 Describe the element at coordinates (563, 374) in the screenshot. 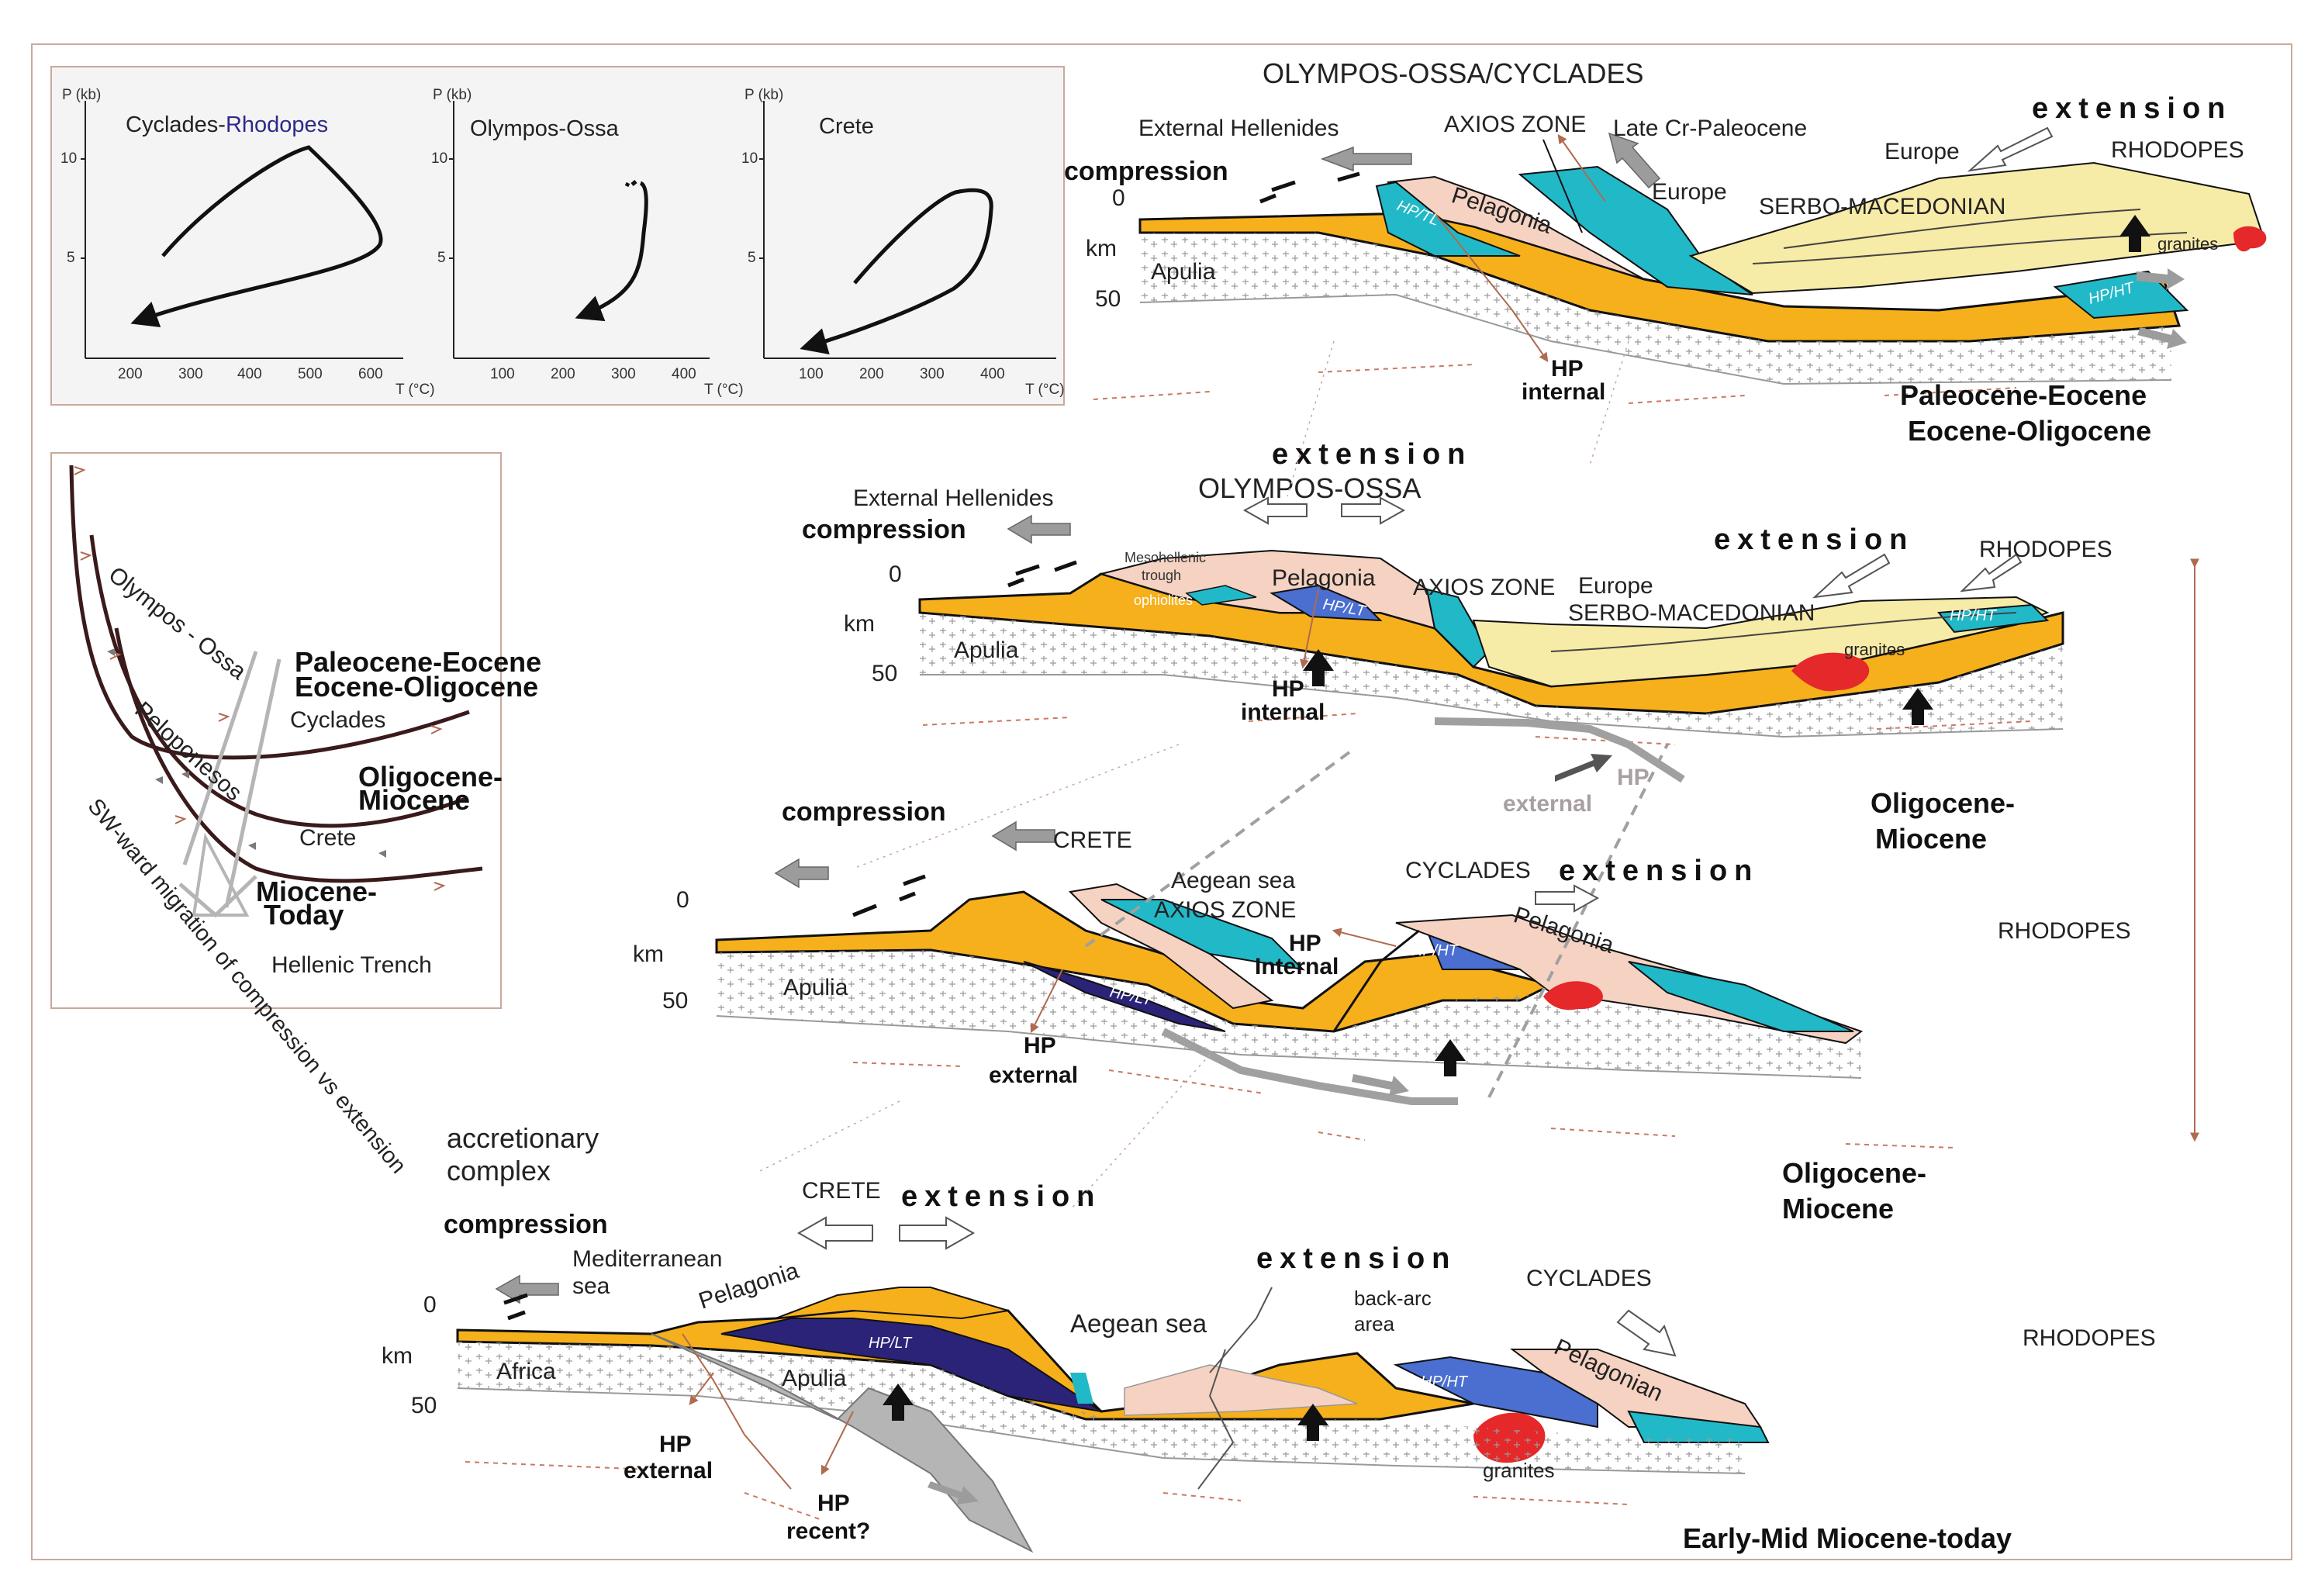

I see `pt2-x-tick: 200` at that location.